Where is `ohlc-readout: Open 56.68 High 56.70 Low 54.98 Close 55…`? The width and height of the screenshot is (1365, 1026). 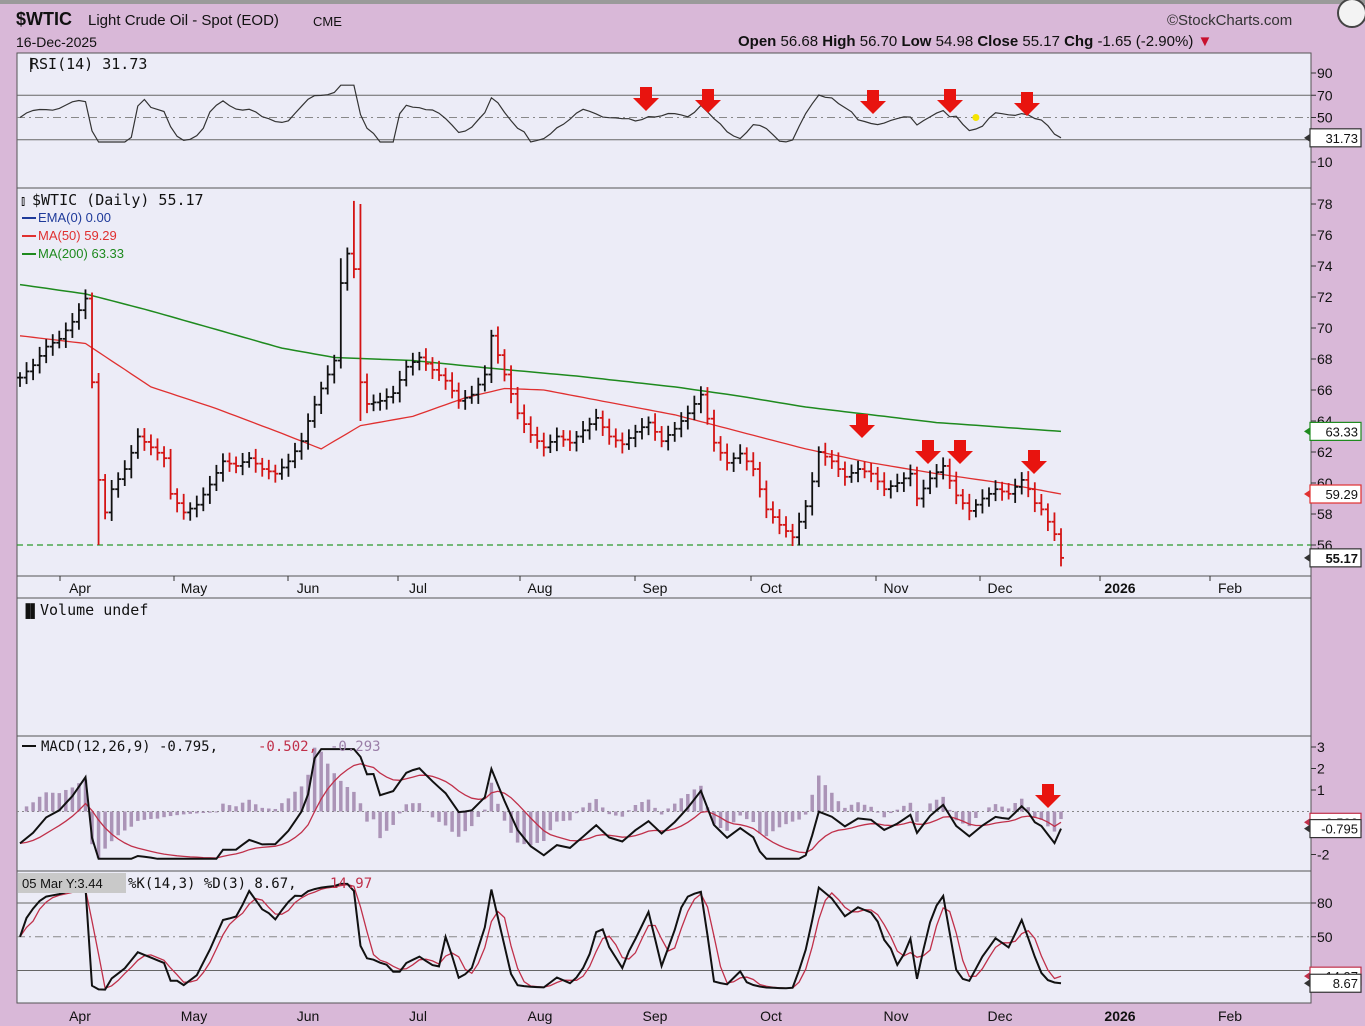
ohlc-readout: Open 56.68 High 56.70 Low 54.98 Close 55… is located at coordinates (975, 41).